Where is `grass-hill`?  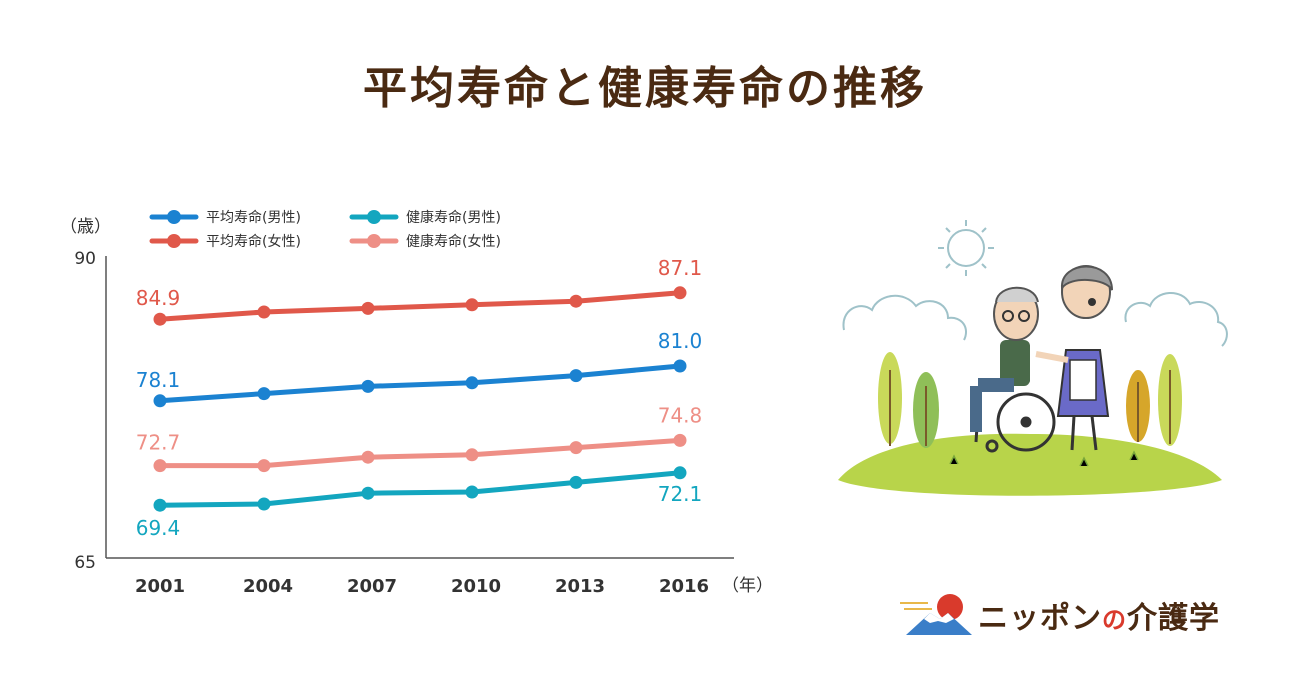
grass-hill is located at coordinates (1030, 464).